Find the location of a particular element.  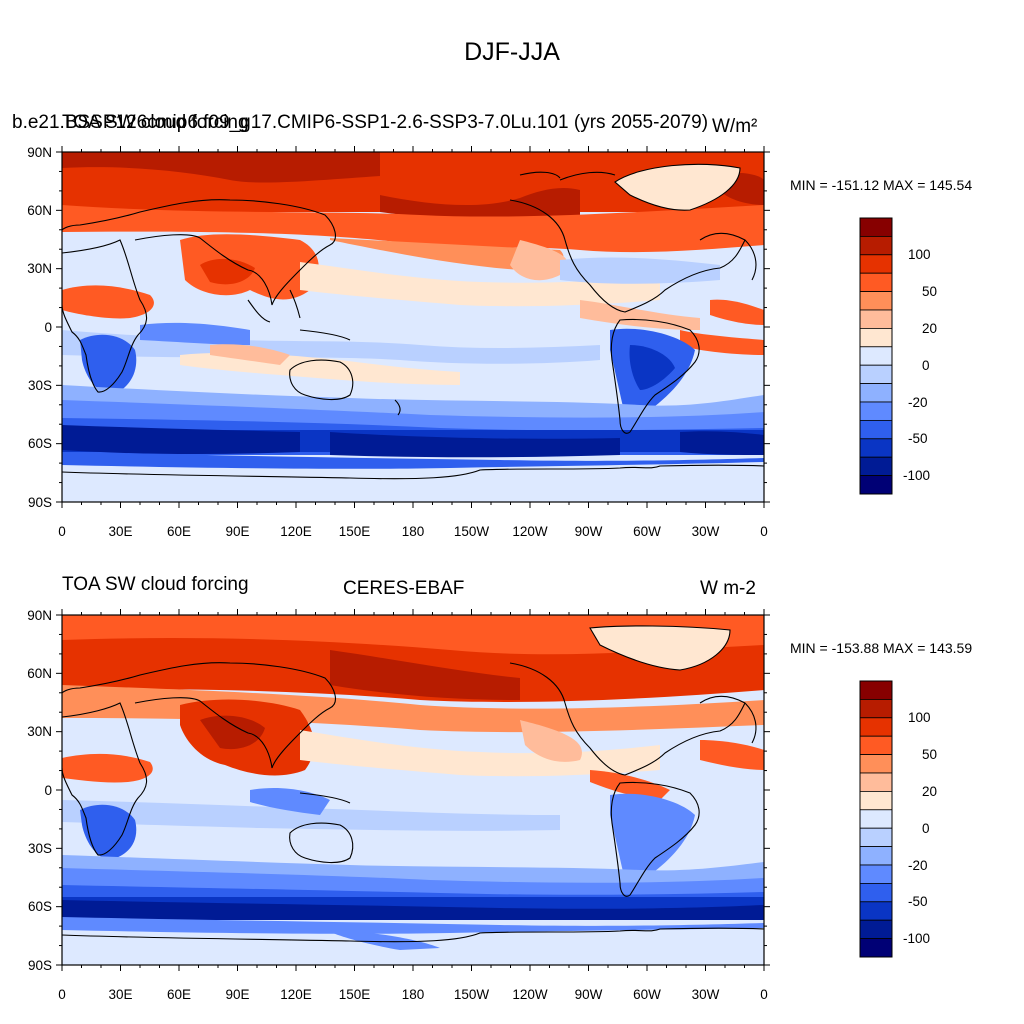

panel1-colorbar-frame is located at coordinates (876, 356).